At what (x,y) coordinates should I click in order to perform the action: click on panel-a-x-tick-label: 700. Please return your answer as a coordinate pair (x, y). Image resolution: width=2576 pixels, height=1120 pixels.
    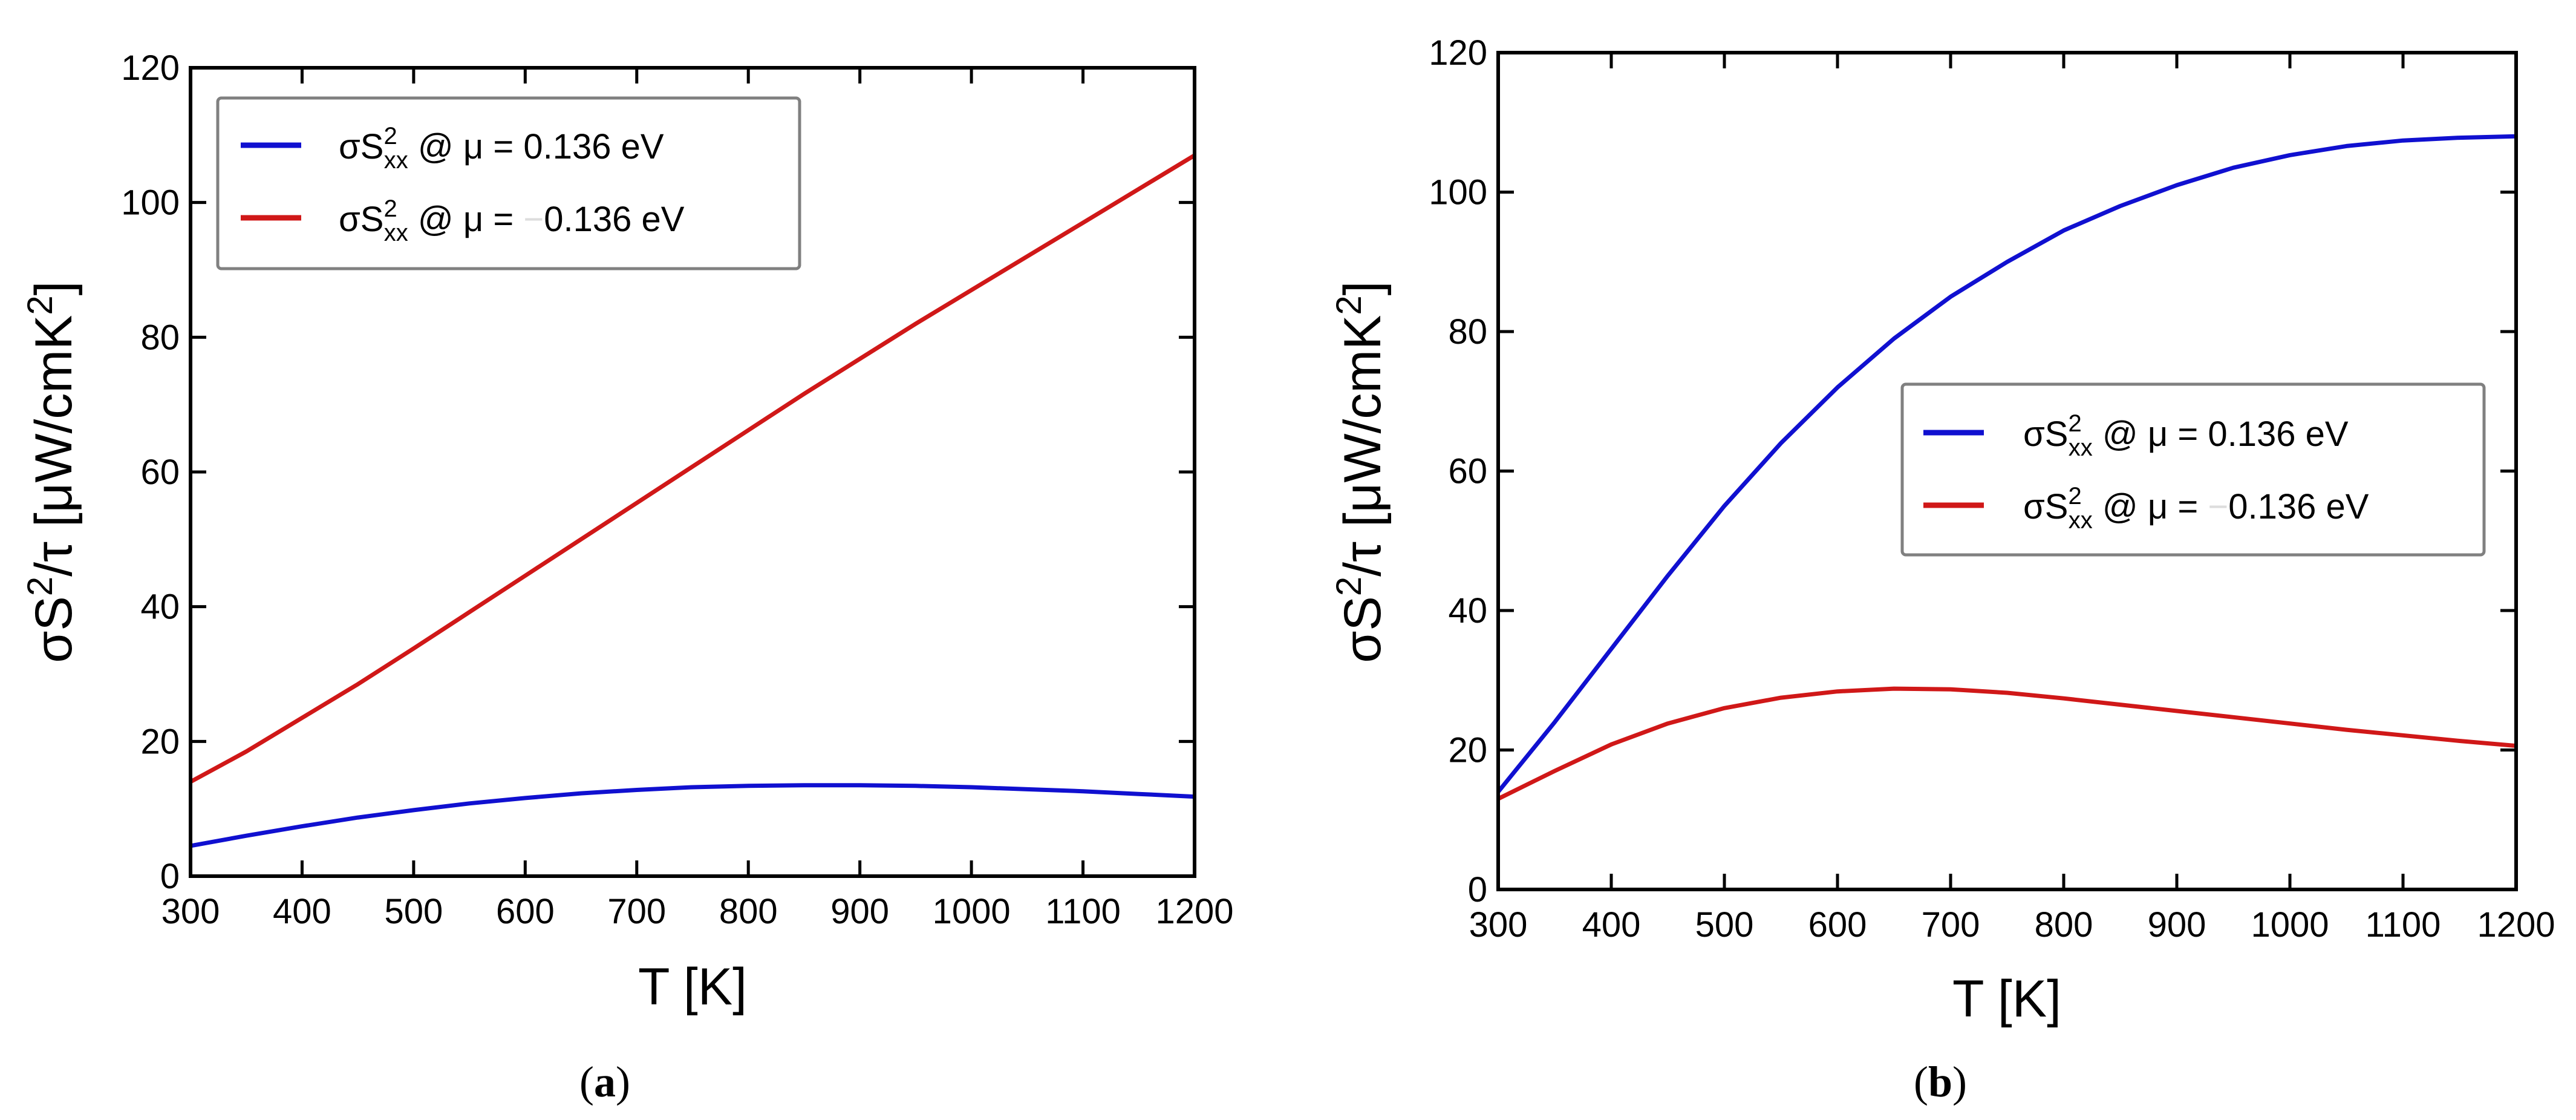
    Looking at the image, I should click on (636, 912).